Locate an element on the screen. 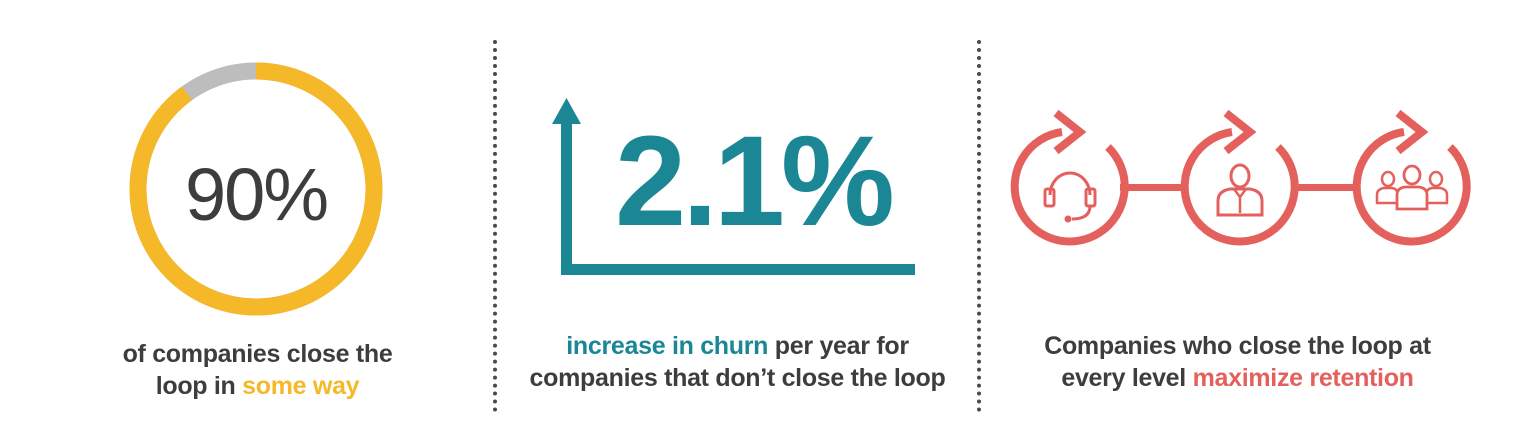  caption-line-1: increase in churn per year for is located at coordinates (737, 346).